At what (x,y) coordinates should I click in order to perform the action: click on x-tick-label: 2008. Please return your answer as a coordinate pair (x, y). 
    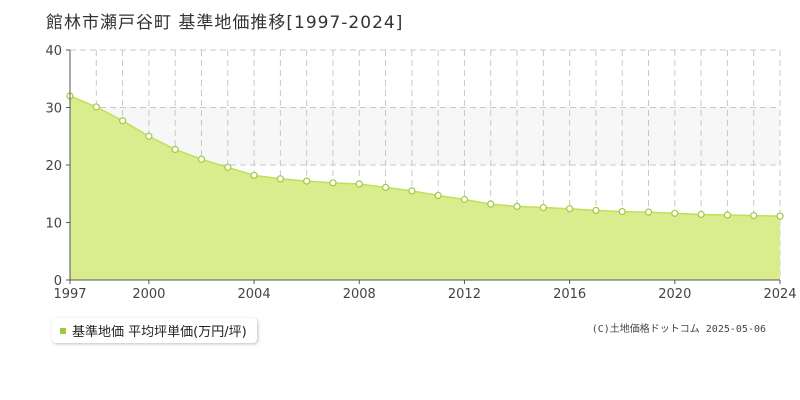
    Looking at the image, I should click on (359, 294).